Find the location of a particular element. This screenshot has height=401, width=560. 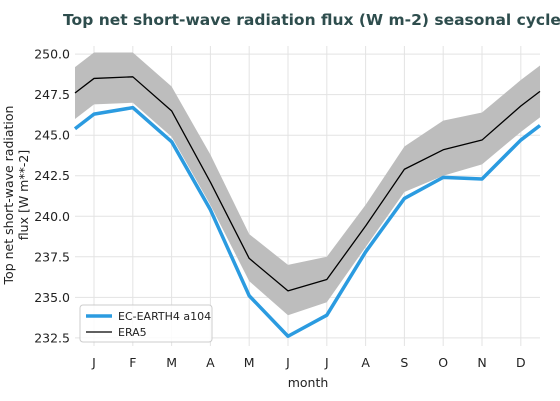

x-tick-label-10: N is located at coordinates (481, 362).